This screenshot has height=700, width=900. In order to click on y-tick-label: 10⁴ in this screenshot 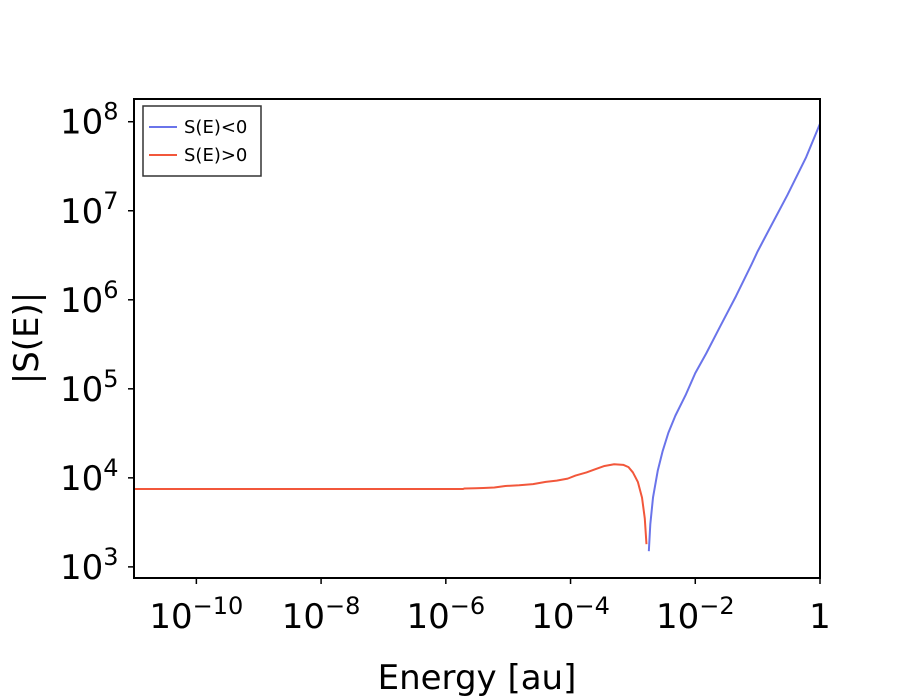, I will do `click(89, 476)`.